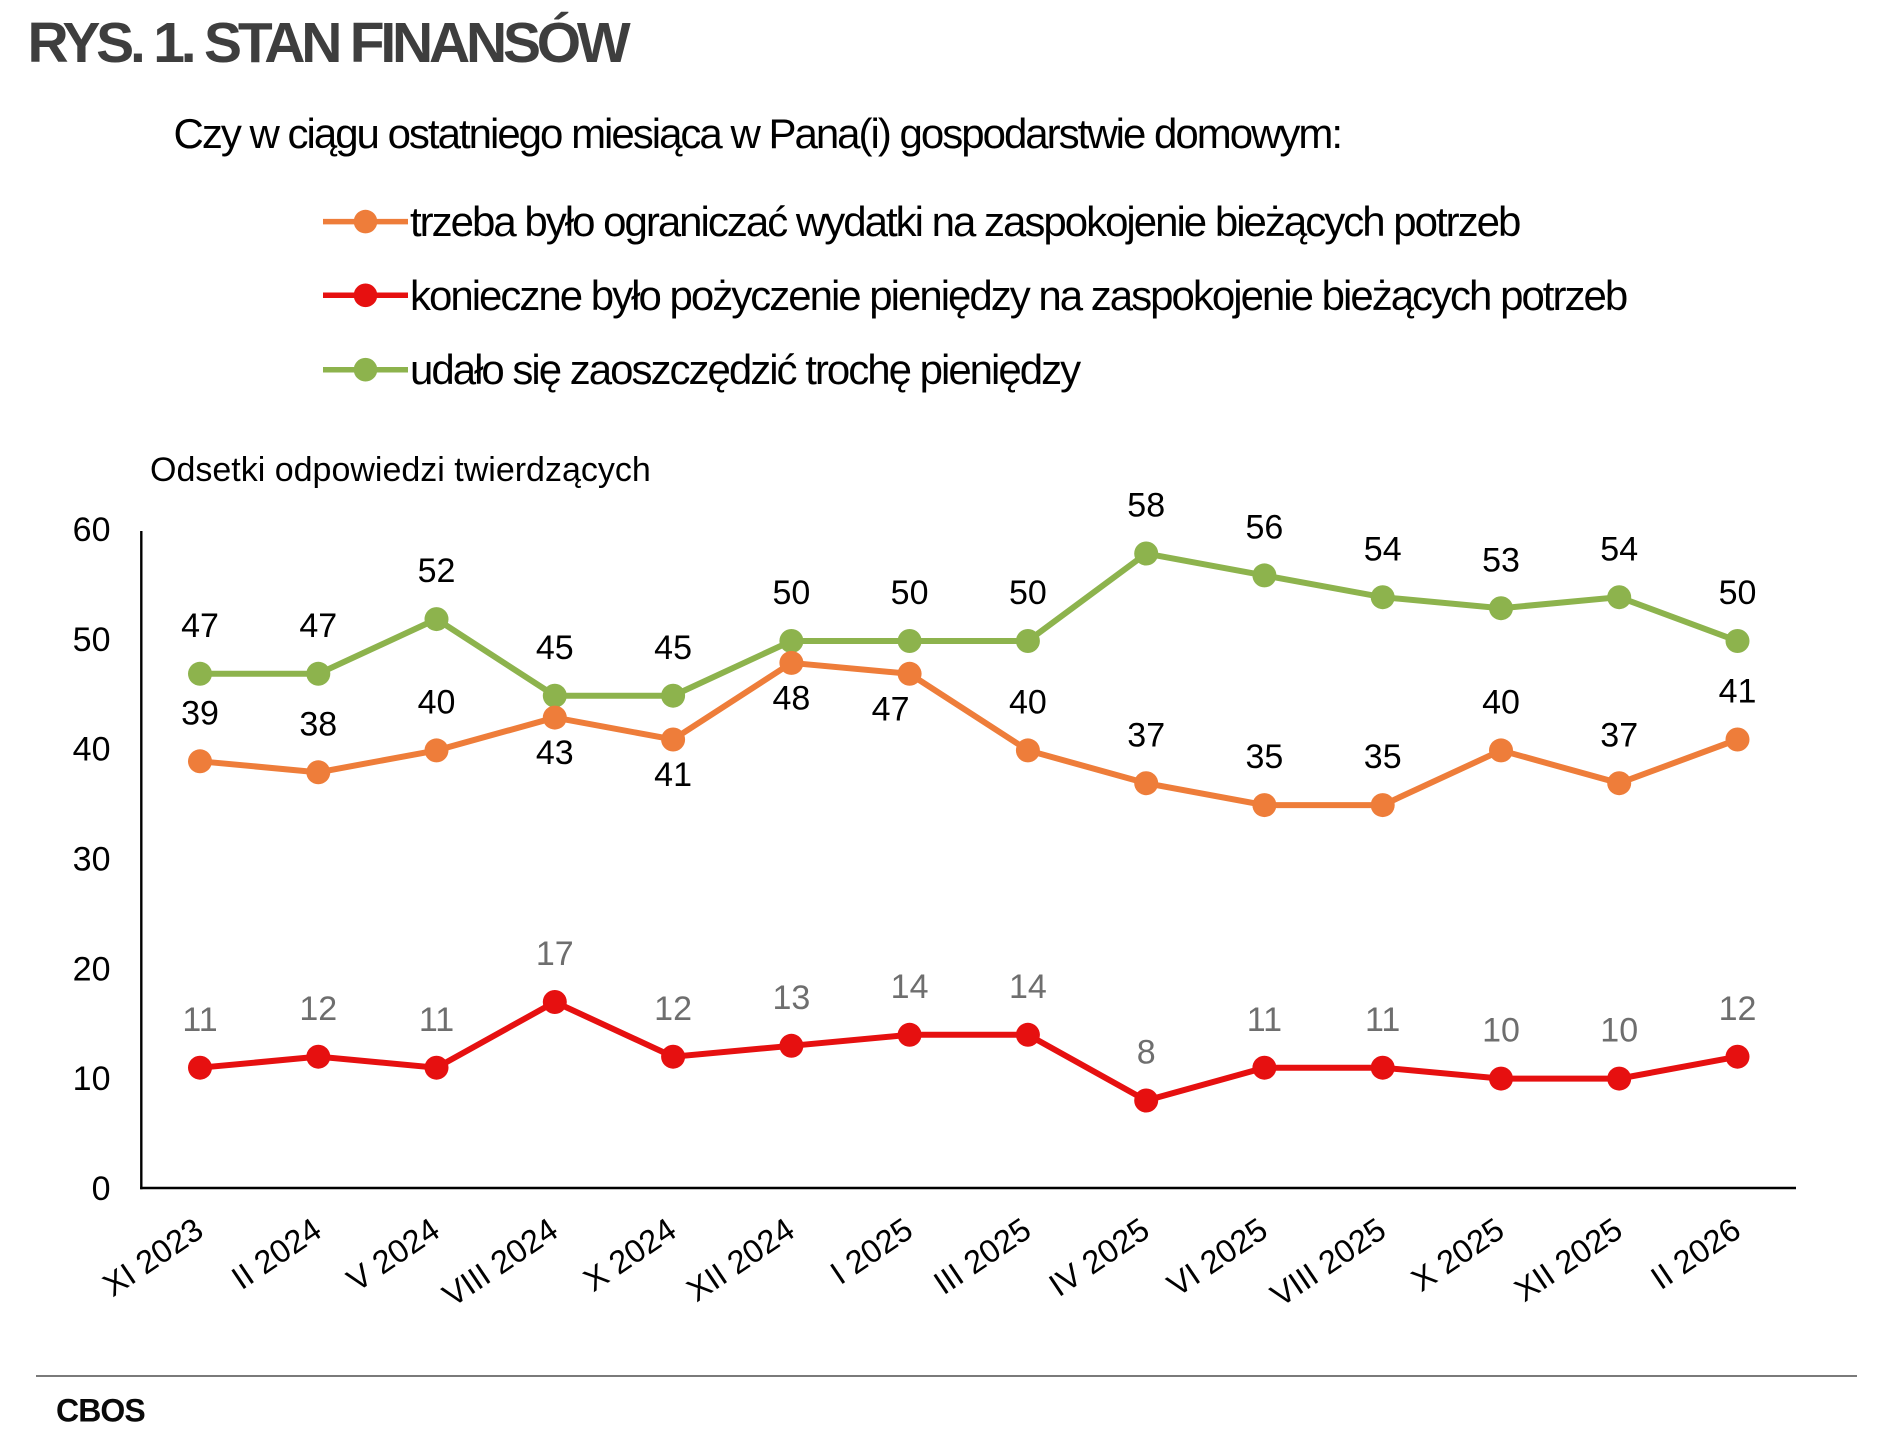 Image resolution: width=1891 pixels, height=1438 pixels. Describe the element at coordinates (437, 571) in the screenshot. I see `svg-text: 52` at that location.